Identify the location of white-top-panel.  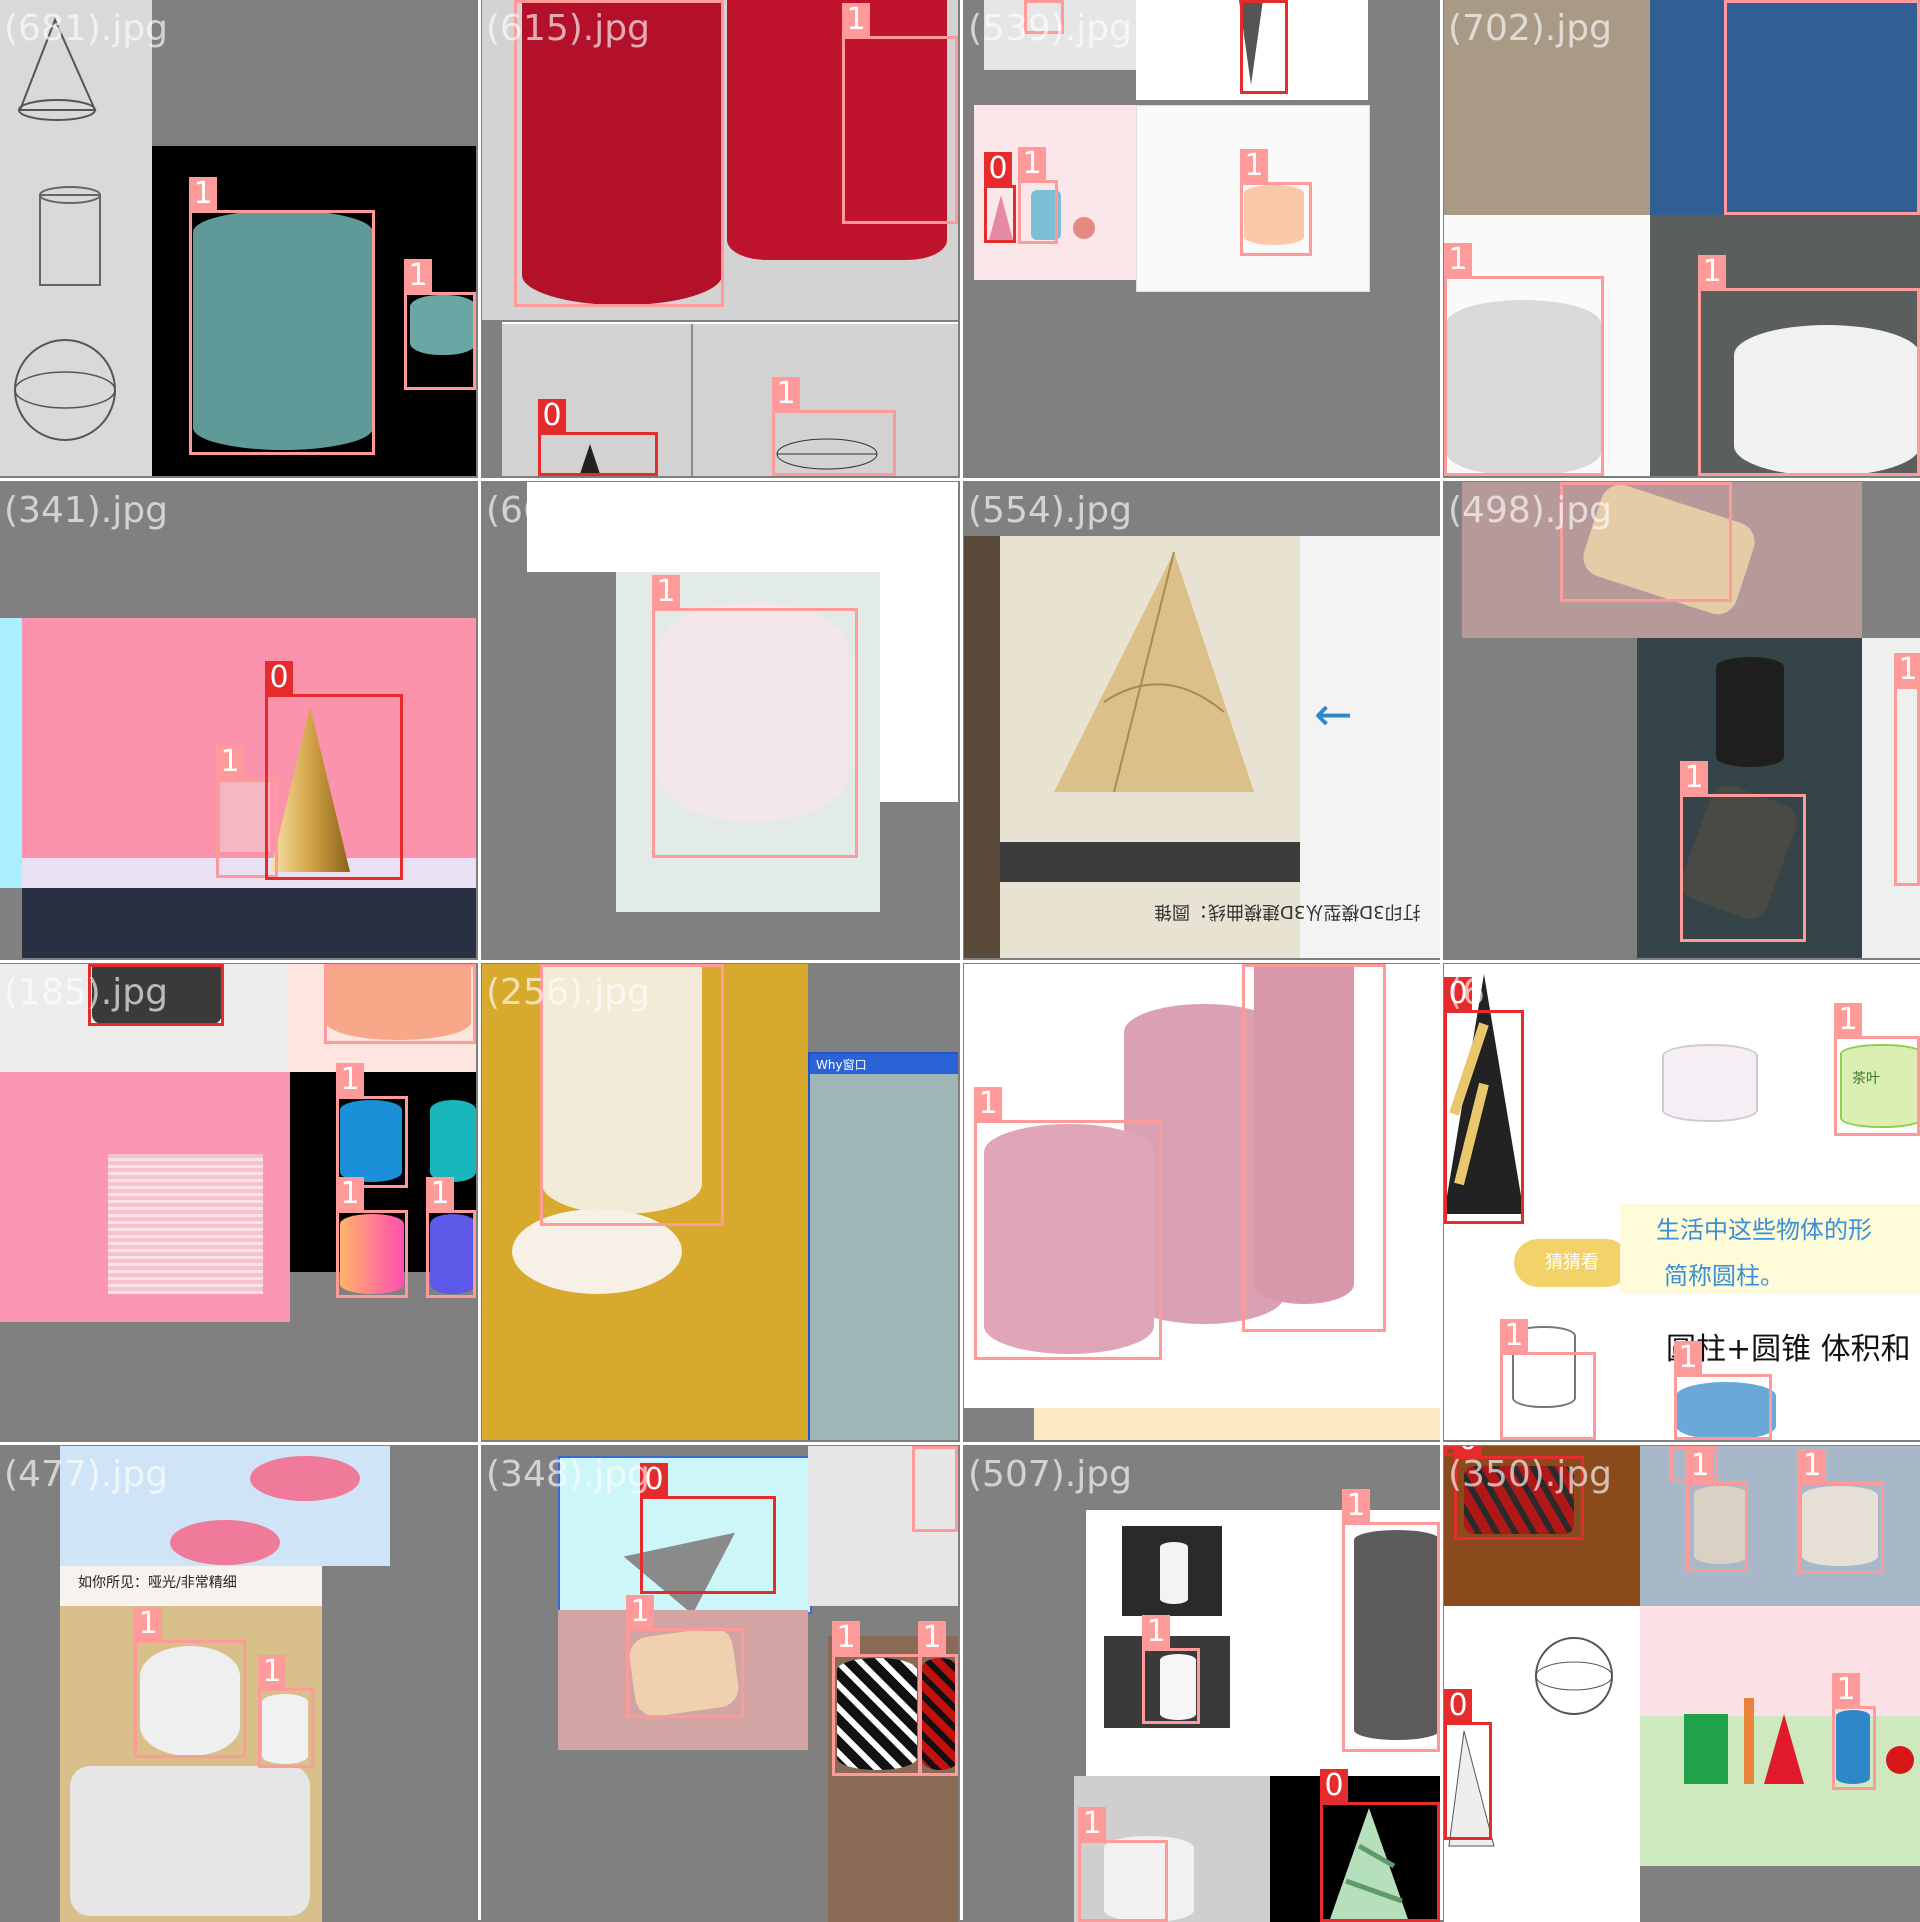
(742, 527).